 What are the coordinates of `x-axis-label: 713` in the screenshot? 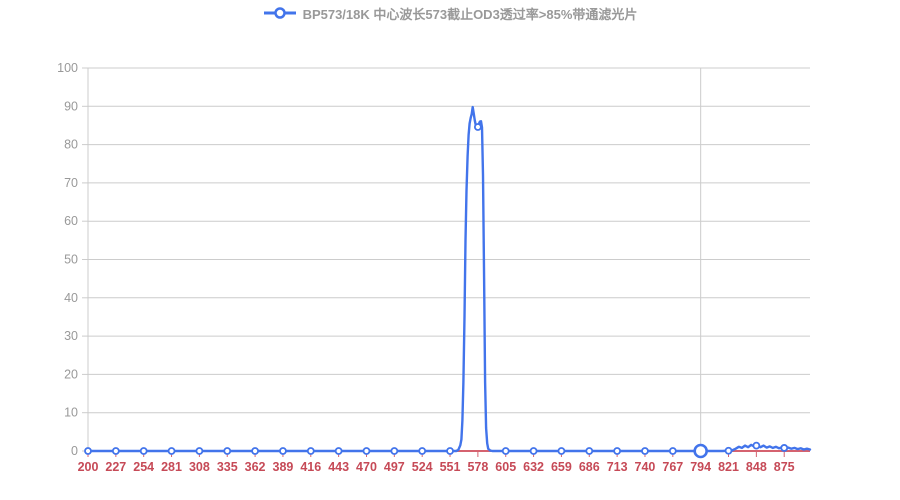 It's located at (617, 467).